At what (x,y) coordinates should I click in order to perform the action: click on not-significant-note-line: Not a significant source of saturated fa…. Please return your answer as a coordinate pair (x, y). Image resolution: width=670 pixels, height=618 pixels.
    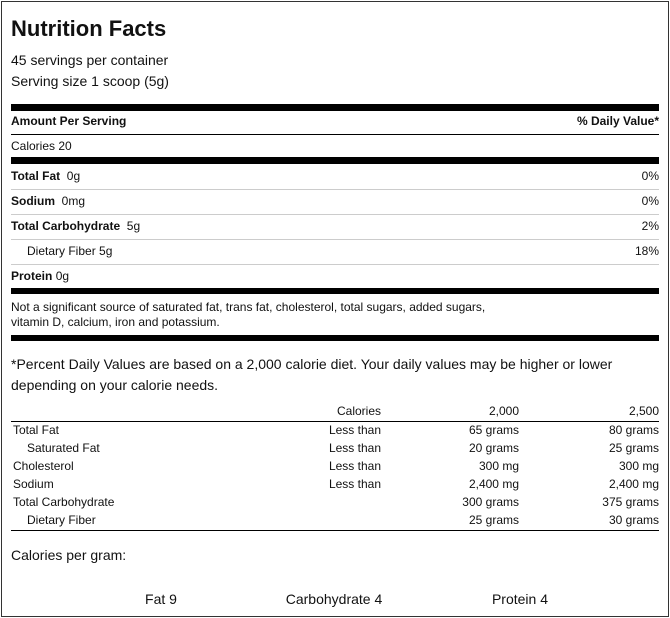
    Looking at the image, I should click on (248, 307).